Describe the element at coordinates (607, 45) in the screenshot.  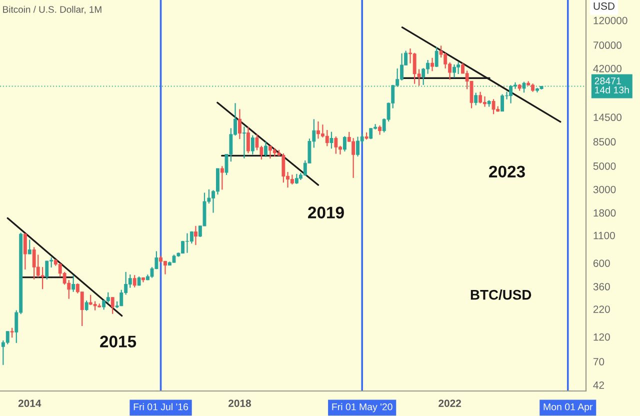
I see `y-tick-label: 70000` at that location.